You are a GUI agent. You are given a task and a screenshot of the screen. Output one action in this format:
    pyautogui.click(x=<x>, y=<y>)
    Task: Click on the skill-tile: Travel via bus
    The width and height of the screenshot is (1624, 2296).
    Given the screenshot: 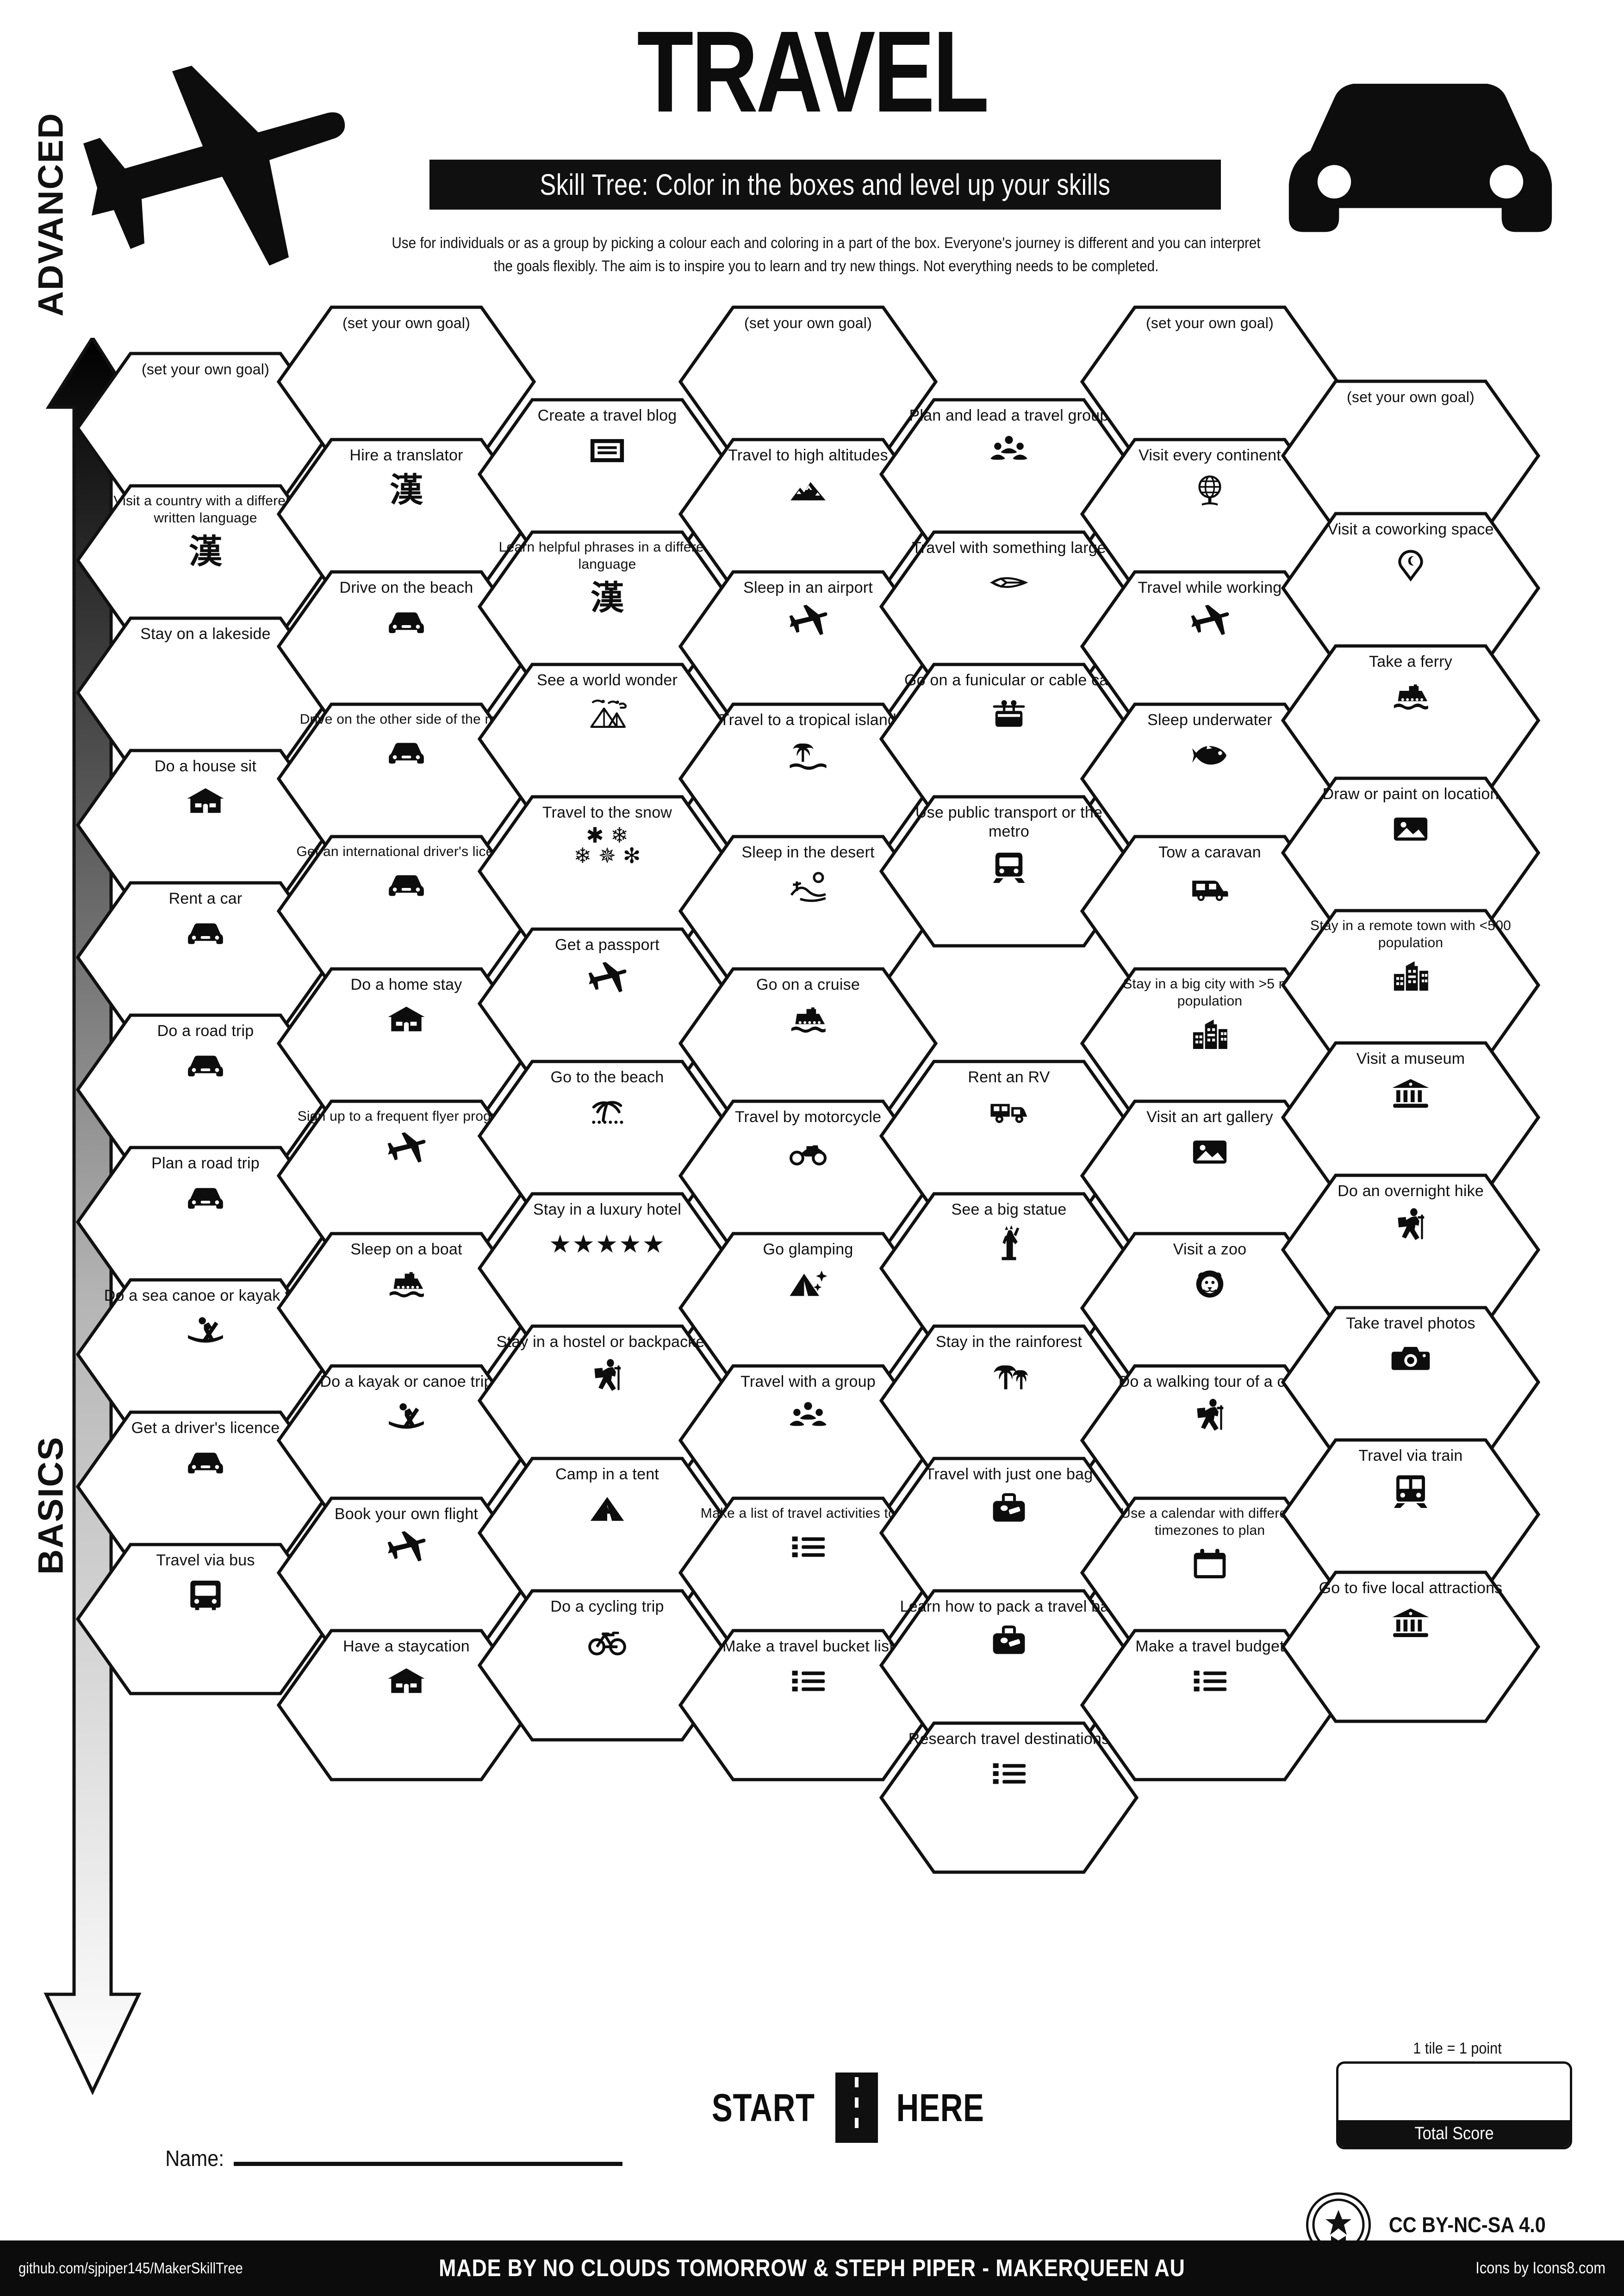 What is the action you would take?
    pyautogui.click(x=205, y=1619)
    